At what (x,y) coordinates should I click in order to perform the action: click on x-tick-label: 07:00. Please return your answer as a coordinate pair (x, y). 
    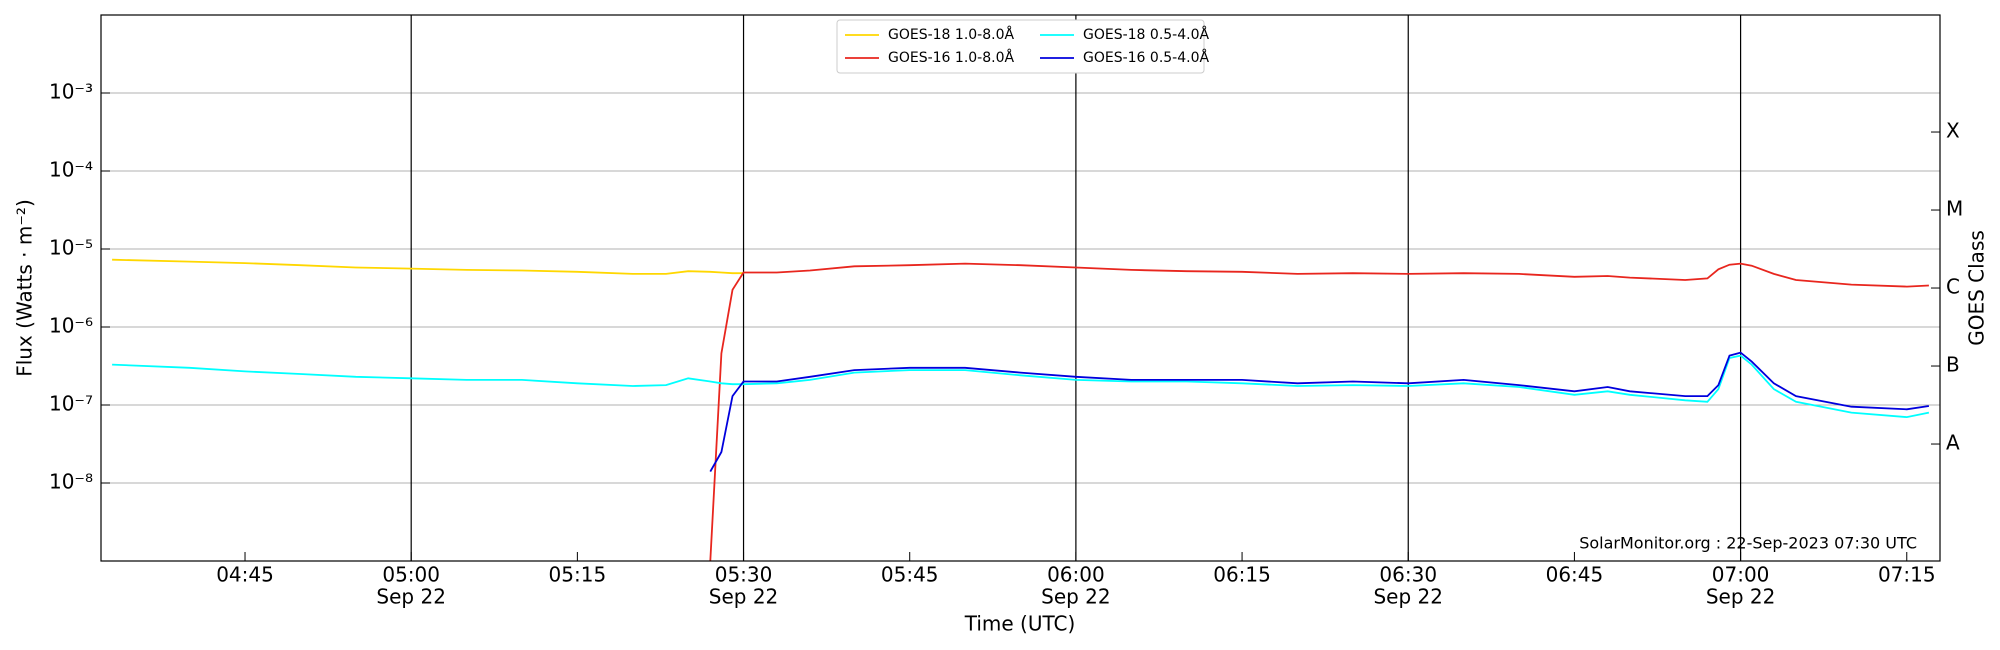
    Looking at the image, I should click on (1741, 575).